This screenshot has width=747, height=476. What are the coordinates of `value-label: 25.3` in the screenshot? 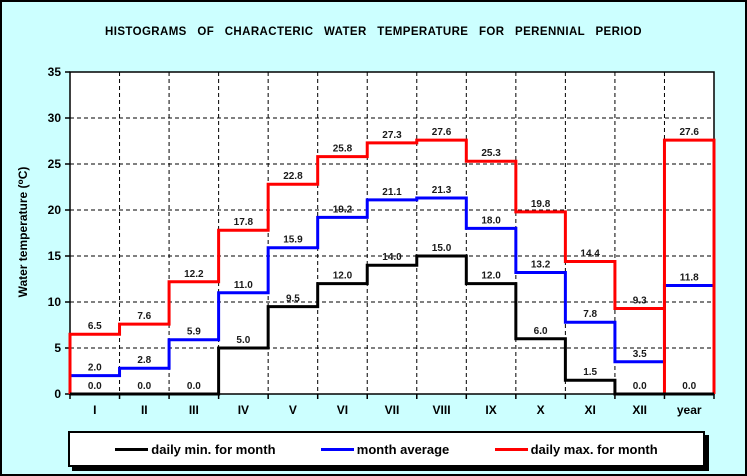 It's located at (491, 153).